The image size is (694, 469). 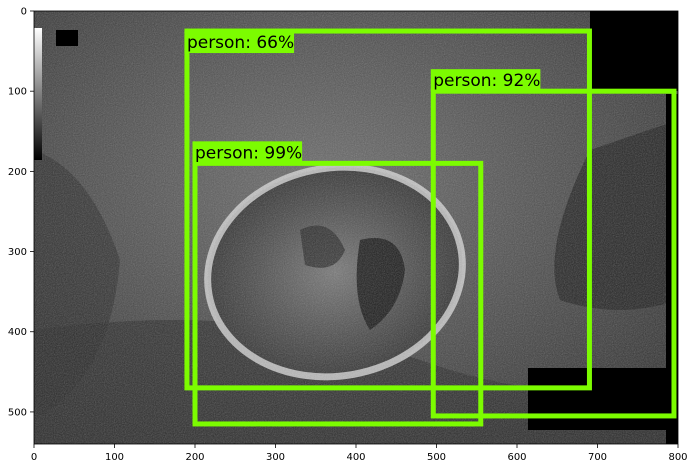 What do you see at coordinates (516, 457) in the screenshot?
I see `x-tick-label: 600` at bounding box center [516, 457].